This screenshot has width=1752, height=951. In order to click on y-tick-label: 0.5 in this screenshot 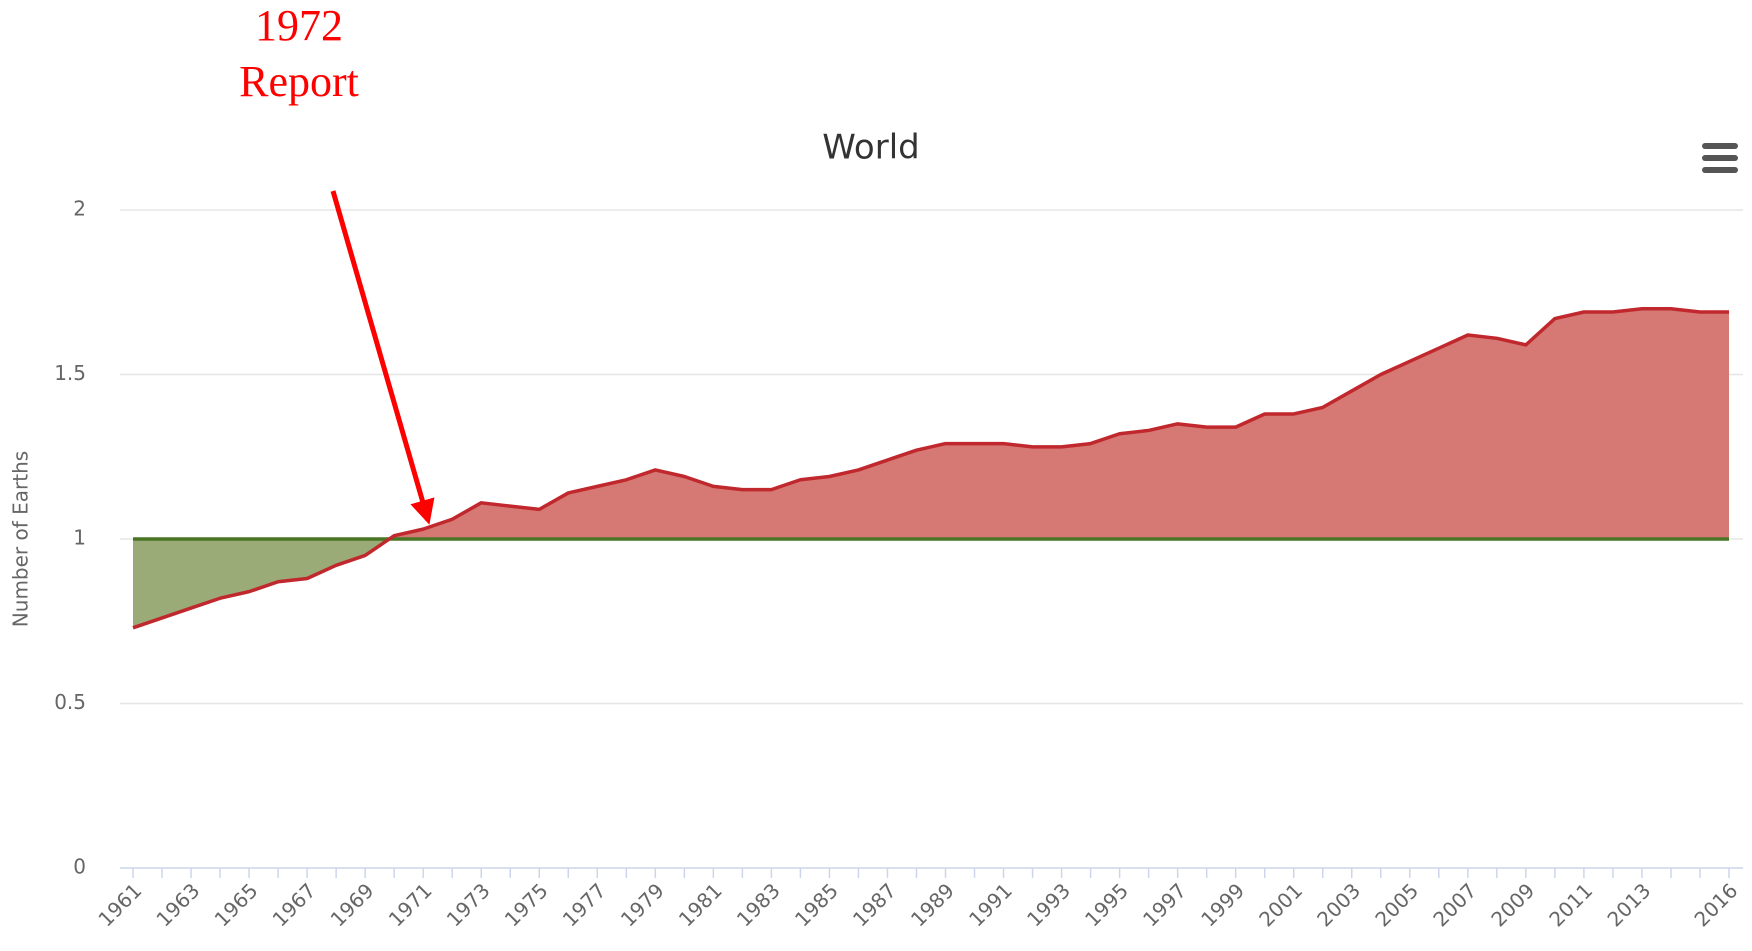, I will do `click(70, 702)`.